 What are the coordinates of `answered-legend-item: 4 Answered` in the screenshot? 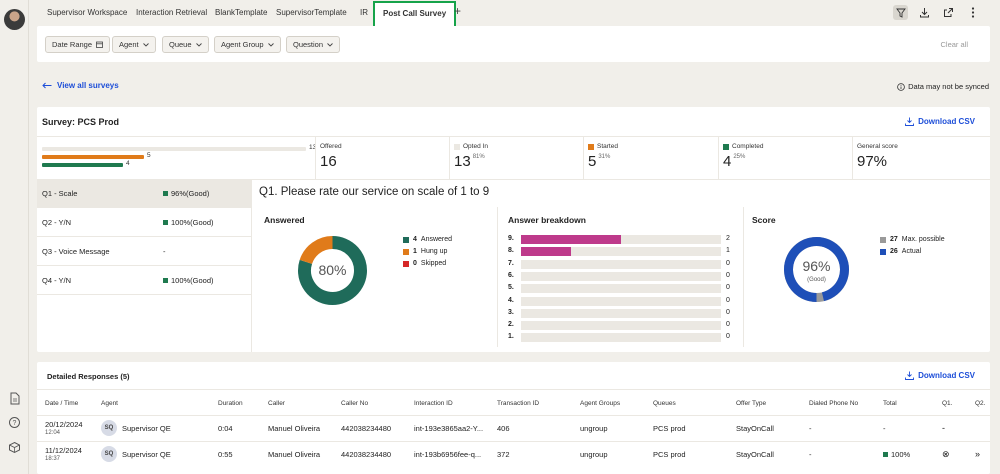 It's located at (427, 240).